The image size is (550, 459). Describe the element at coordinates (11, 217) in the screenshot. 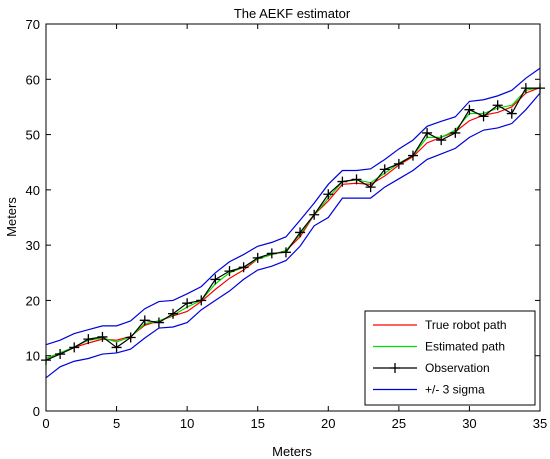

I see `y-axis-title: Meters` at that location.